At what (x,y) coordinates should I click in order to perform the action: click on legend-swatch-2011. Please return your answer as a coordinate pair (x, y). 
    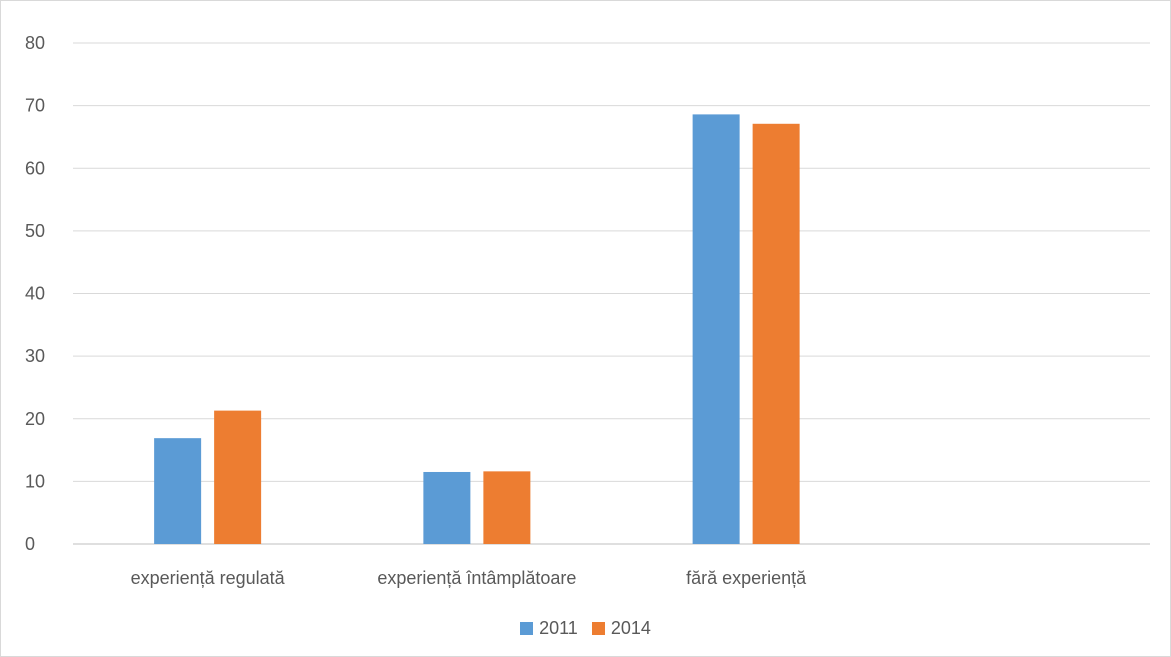
    Looking at the image, I should click on (526, 628).